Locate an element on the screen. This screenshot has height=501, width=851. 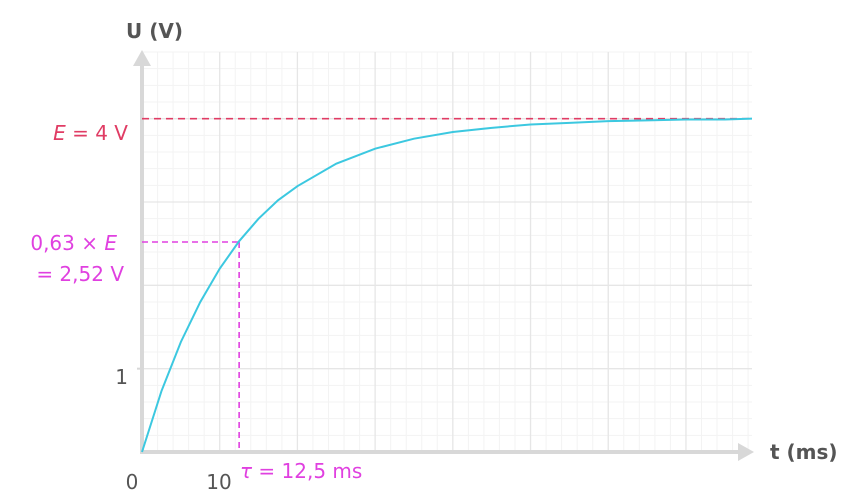
tau-x-label-symbol: τ is located at coordinates (246, 471).